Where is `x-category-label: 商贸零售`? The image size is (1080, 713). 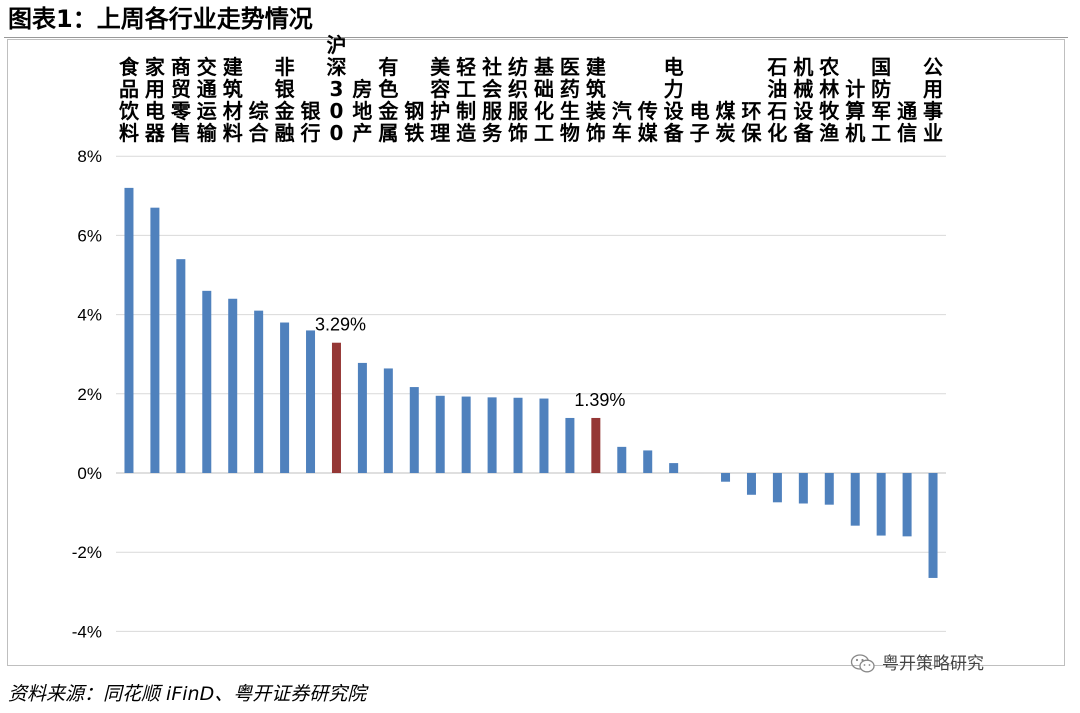 x-category-label: 商贸零售 is located at coordinates (181, 100).